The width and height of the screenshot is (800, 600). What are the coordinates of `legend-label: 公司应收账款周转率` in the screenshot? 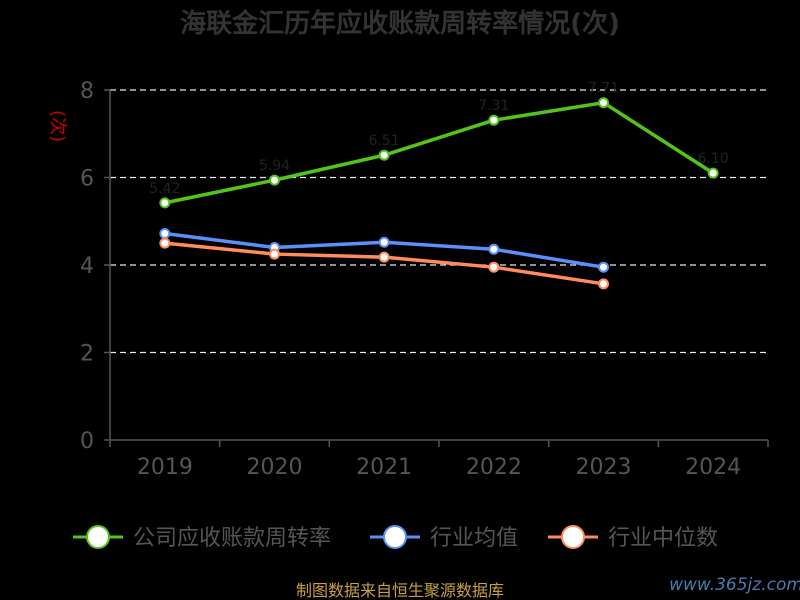 It's located at (232, 538).